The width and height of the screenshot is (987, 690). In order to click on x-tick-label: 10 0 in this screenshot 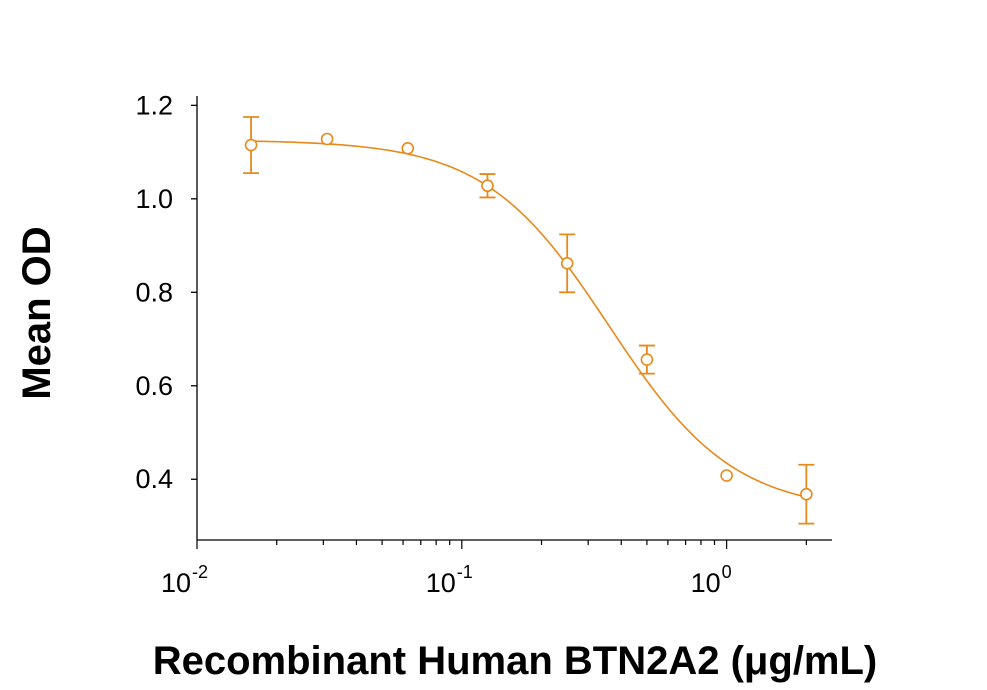, I will do `click(711, 580)`.